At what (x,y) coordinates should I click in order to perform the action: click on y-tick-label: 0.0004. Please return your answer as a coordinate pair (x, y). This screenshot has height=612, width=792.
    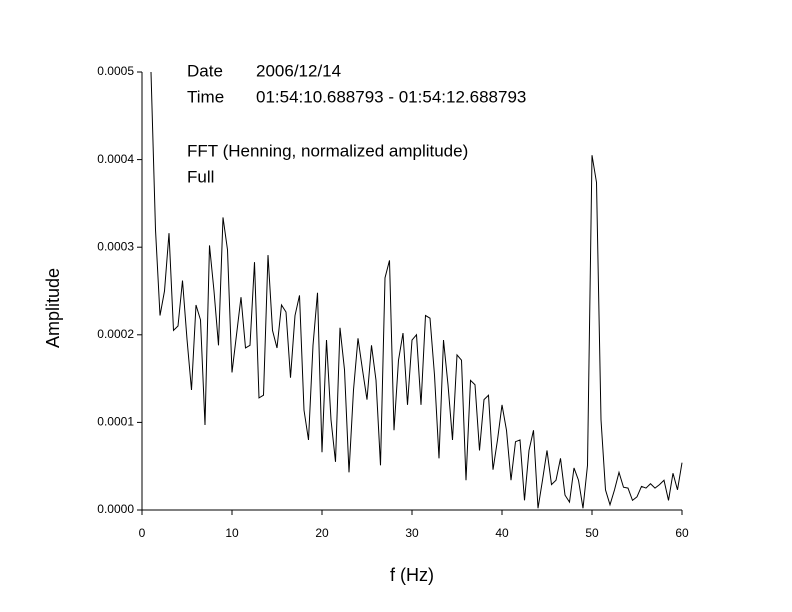
    Looking at the image, I should click on (115, 159).